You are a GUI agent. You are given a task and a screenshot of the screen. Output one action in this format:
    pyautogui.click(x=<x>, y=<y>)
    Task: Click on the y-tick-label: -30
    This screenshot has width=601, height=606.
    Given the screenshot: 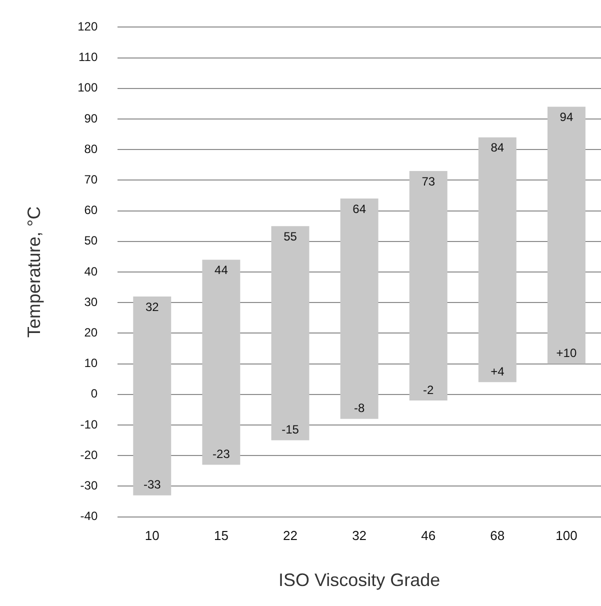 What is the action you would take?
    pyautogui.click(x=89, y=485)
    